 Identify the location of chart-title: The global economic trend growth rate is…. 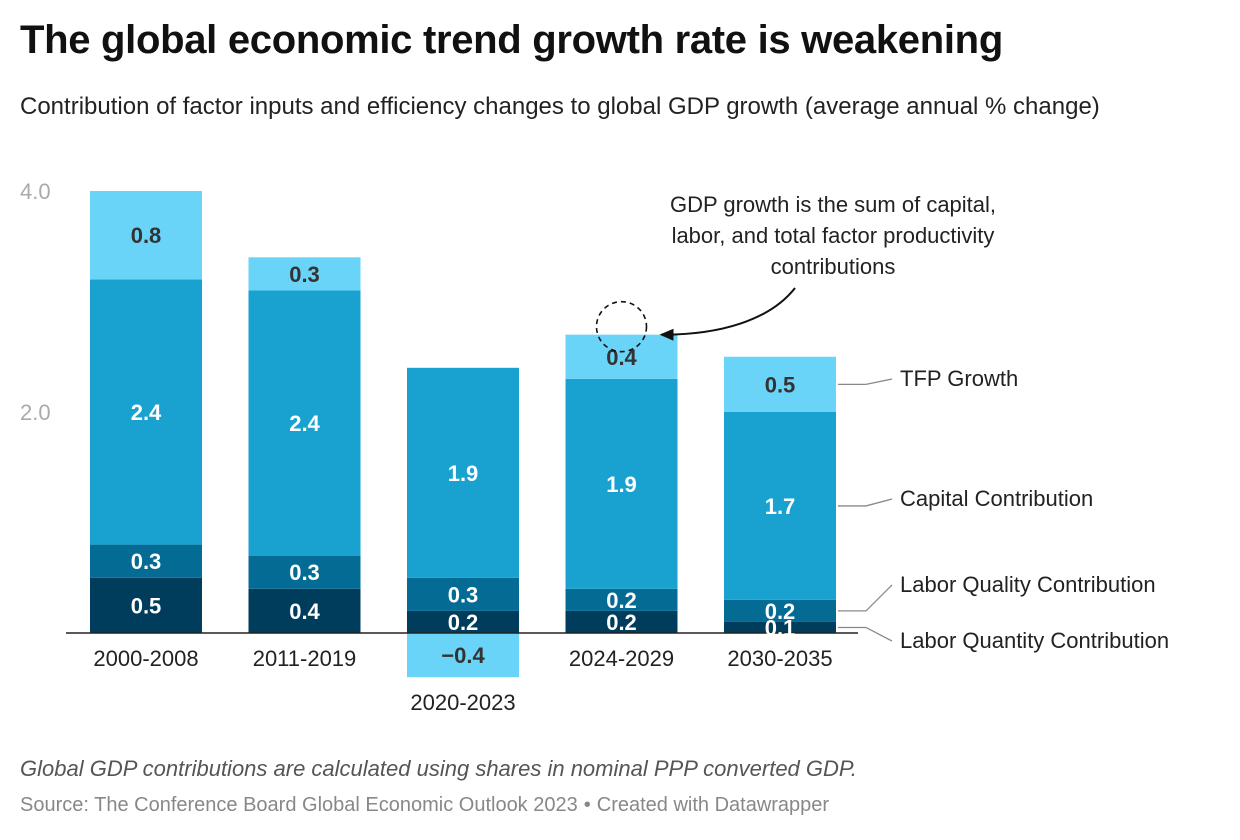
(511, 40).